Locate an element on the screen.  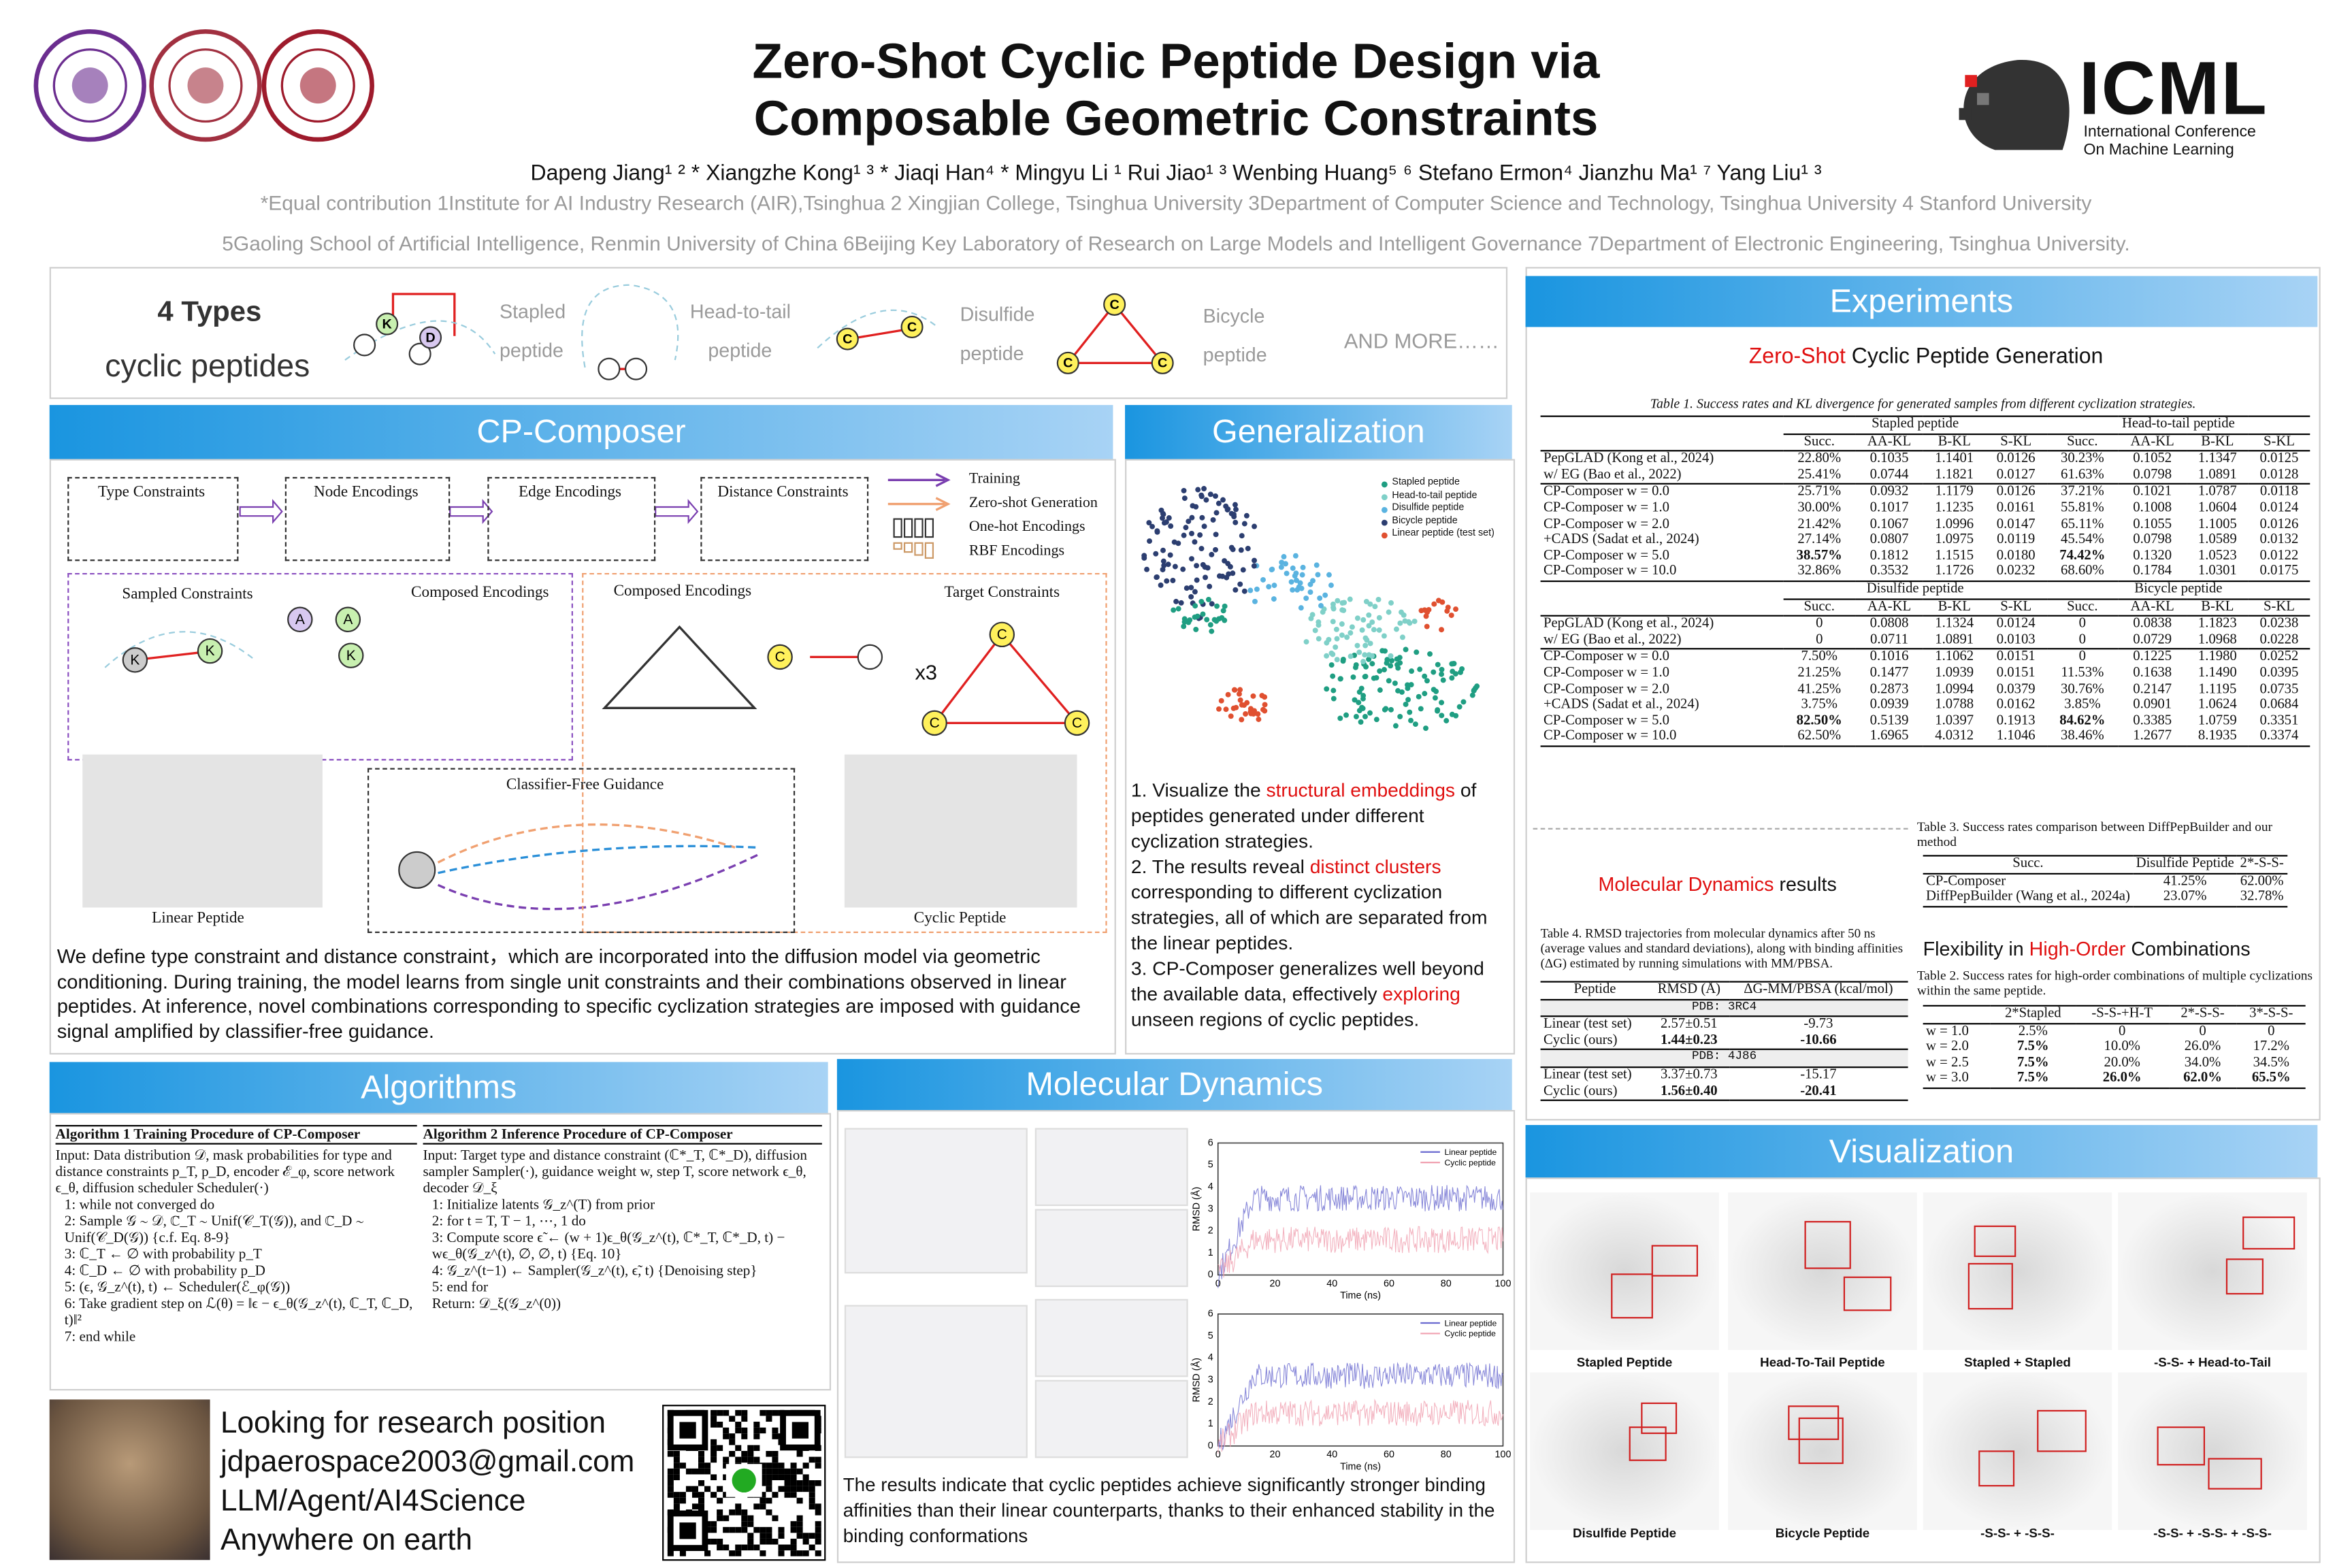
cell: 0.1055 is located at coordinates (2153, 525).